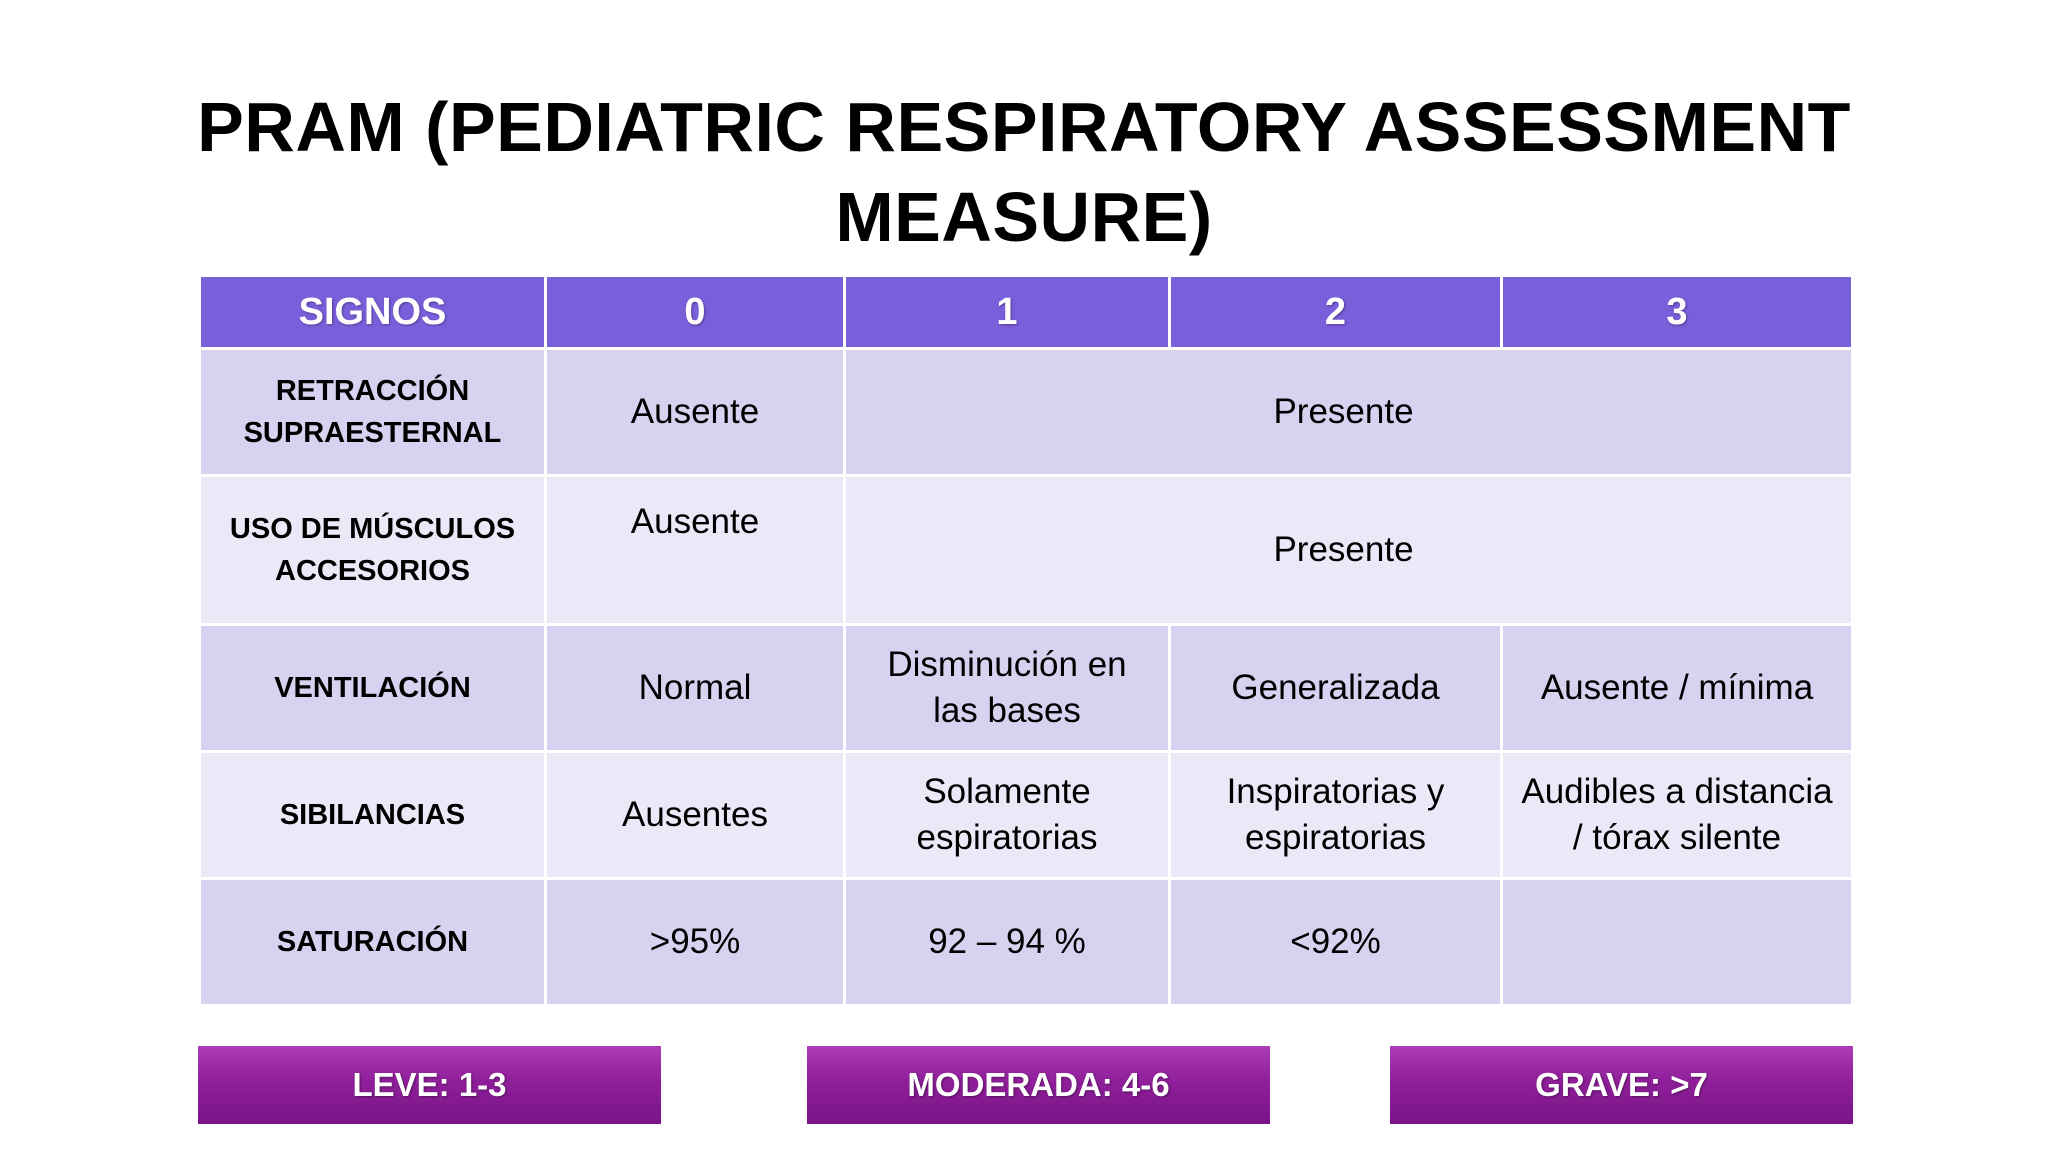 Image resolution: width=2048 pixels, height=1152 pixels. I want to click on score-3-cell: Ausente / mínima, so click(1677, 688).